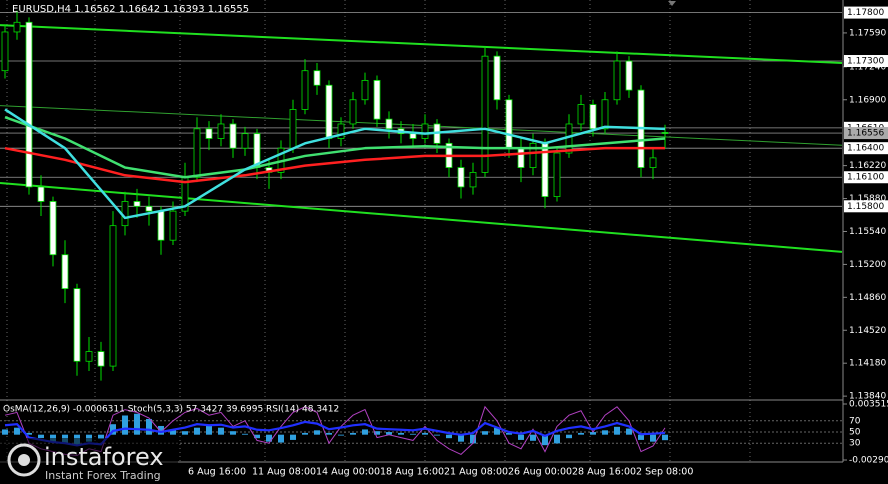 The image size is (888, 484). Describe the element at coordinates (217, 472) in the screenshot. I see `x-tick-label: 6 Aug 16:00` at that location.